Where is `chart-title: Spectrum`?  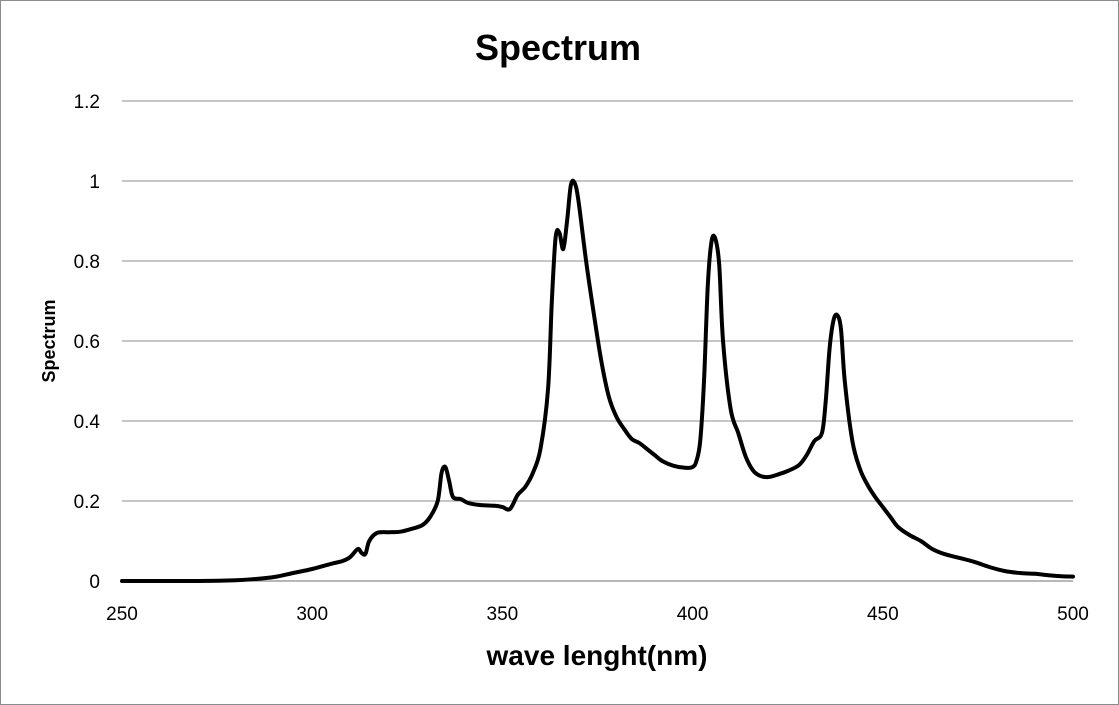
chart-title: Spectrum is located at coordinates (558, 47).